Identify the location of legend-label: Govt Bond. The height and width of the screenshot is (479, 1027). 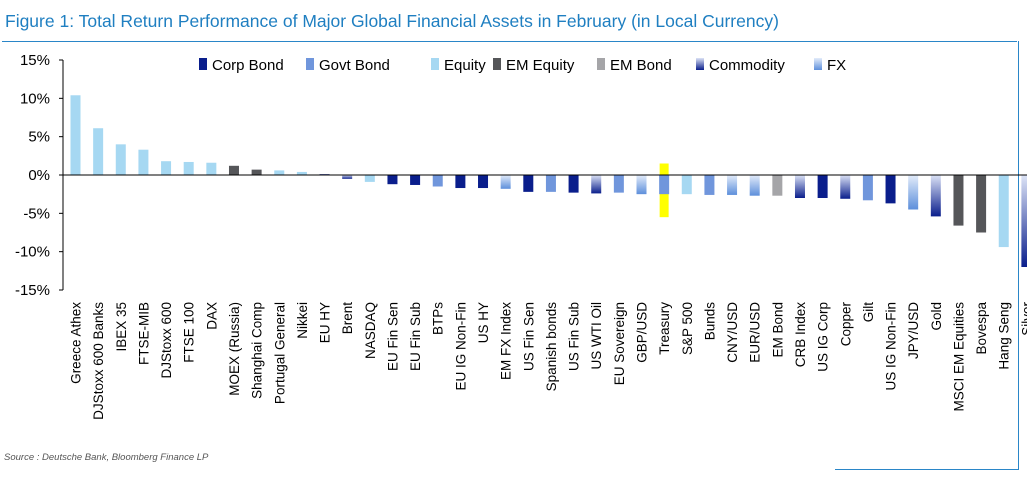
(354, 65).